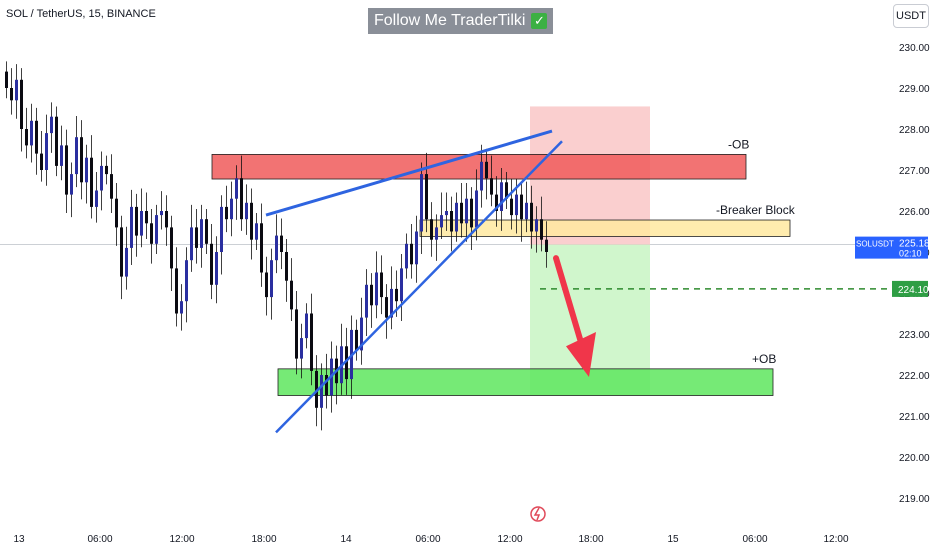 The image size is (932, 550). What do you see at coordinates (914, 499) in the screenshot?
I see `price-tick-label: 219.00` at bounding box center [914, 499].